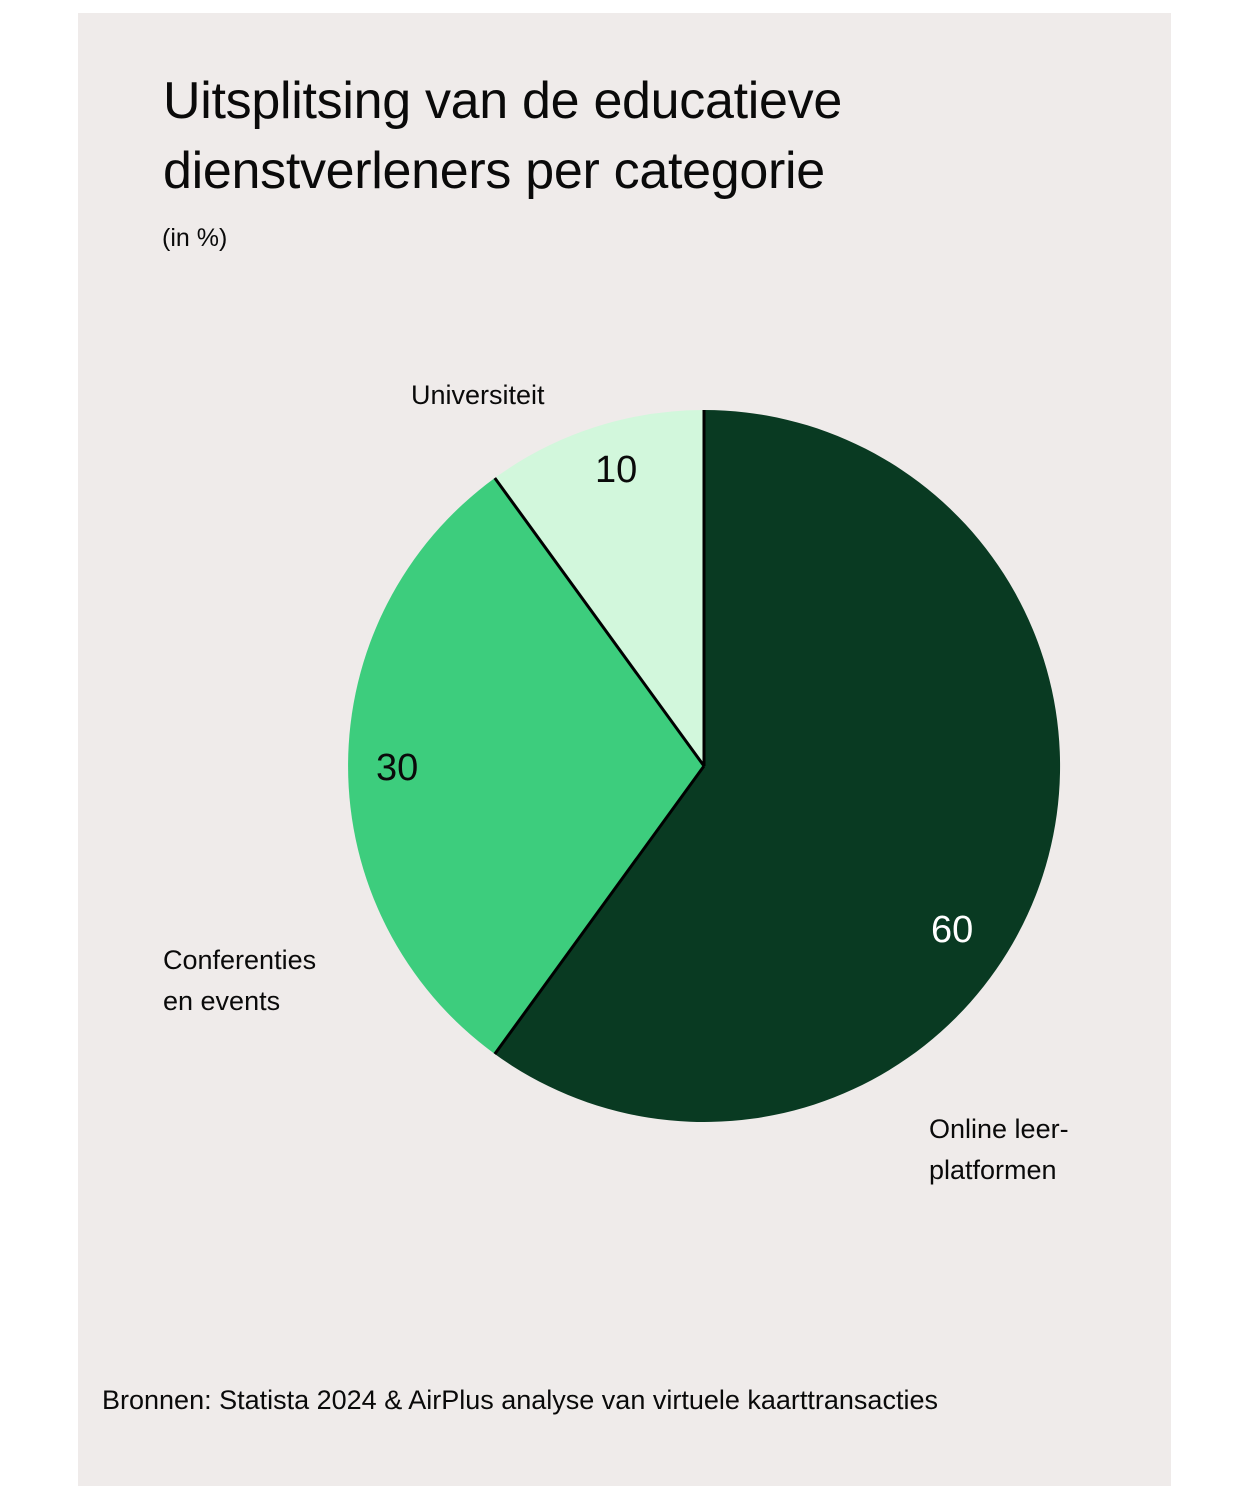 This screenshot has width=1250, height=1500. What do you see at coordinates (222, 1001) in the screenshot?
I see `category-label-conferenties-line2: en events` at bounding box center [222, 1001].